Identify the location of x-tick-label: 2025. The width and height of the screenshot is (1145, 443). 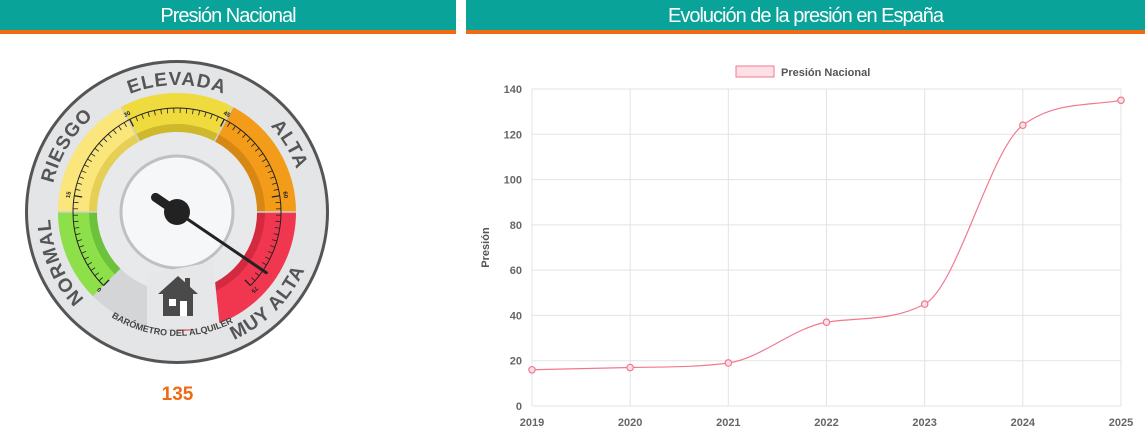
(1121, 423).